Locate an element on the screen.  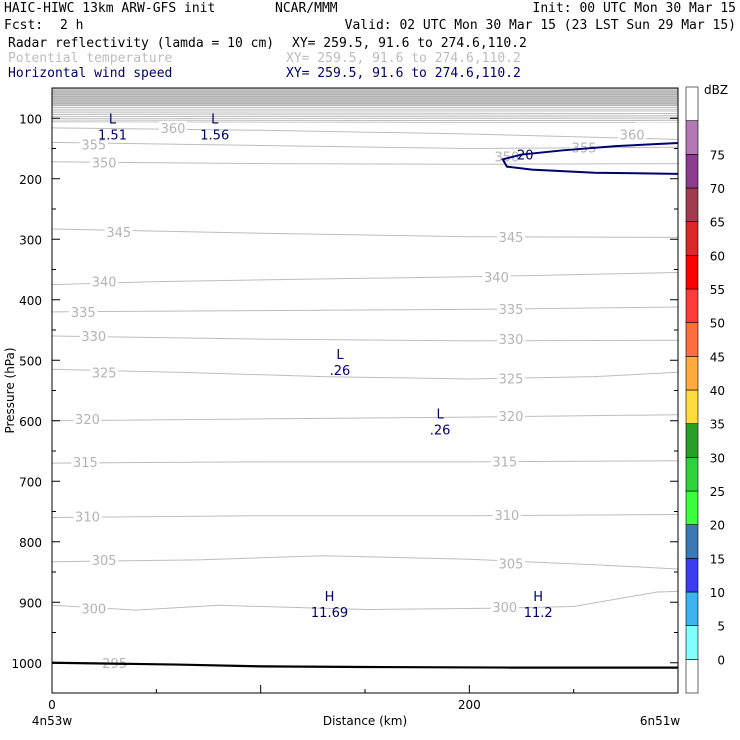
y-tick-label: 600 is located at coordinates (30, 422).